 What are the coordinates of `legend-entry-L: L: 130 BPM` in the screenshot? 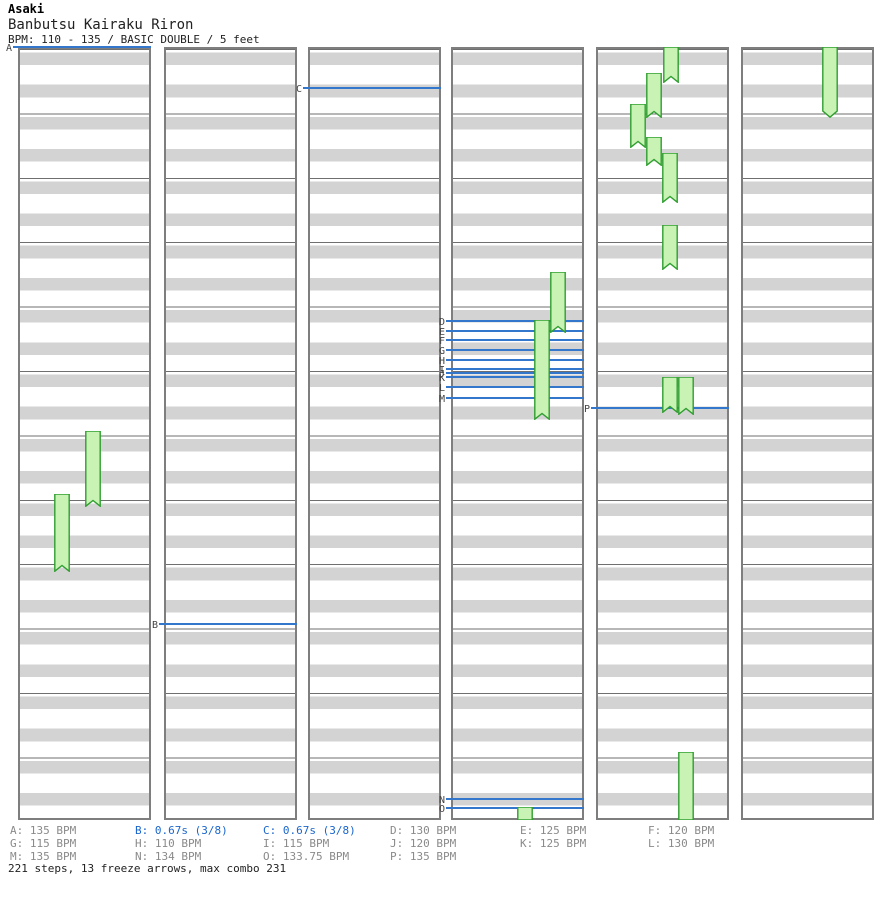 It's located at (681, 843).